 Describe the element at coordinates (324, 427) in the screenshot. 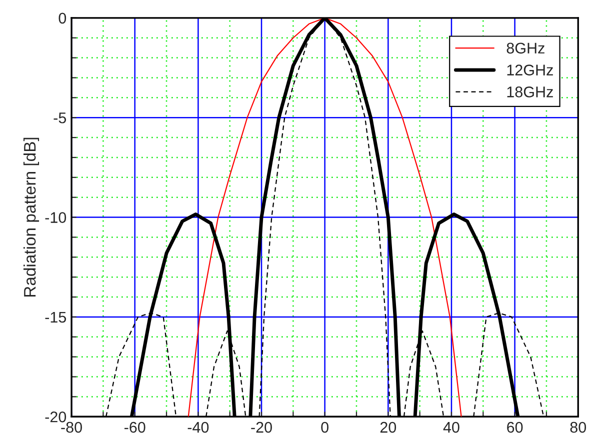

I see `x-tick-label: 0` at that location.